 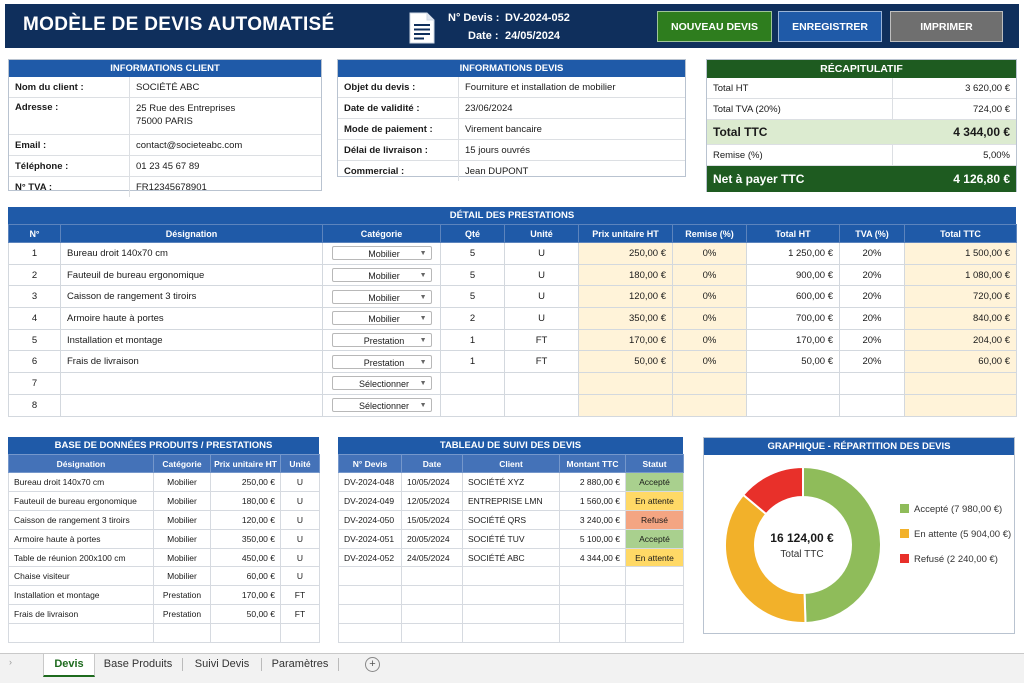 What do you see at coordinates (370, 576) in the screenshot?
I see `quote-no-cell` at bounding box center [370, 576].